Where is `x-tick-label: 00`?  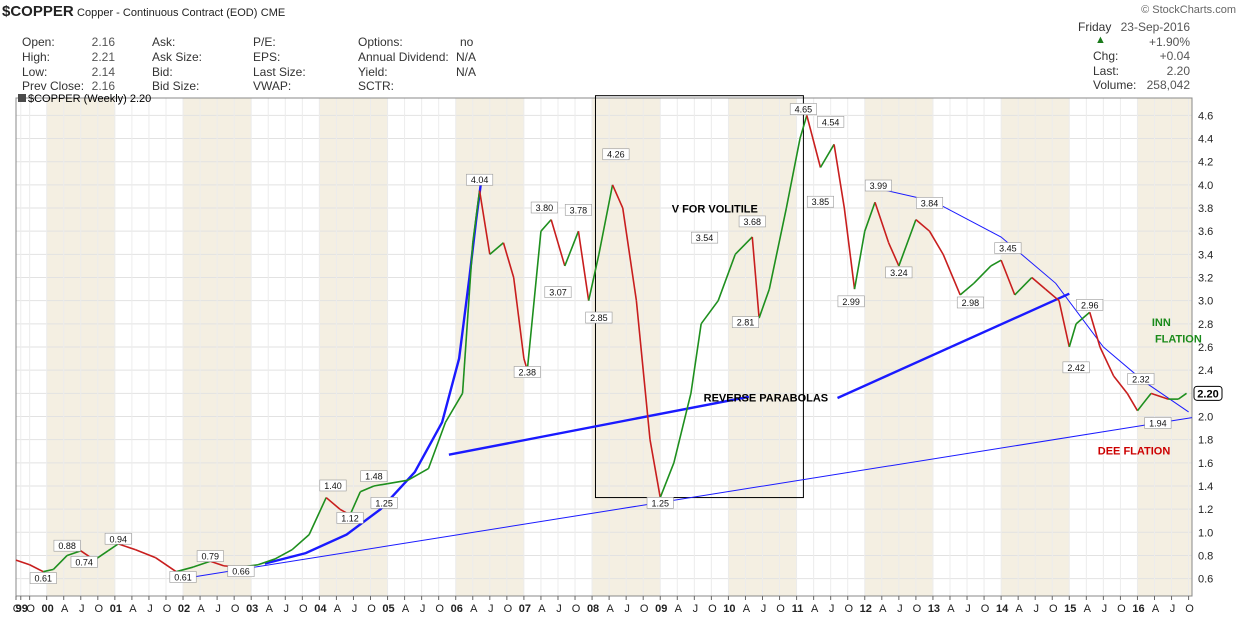
x-tick-label: 00 is located at coordinates (48, 609).